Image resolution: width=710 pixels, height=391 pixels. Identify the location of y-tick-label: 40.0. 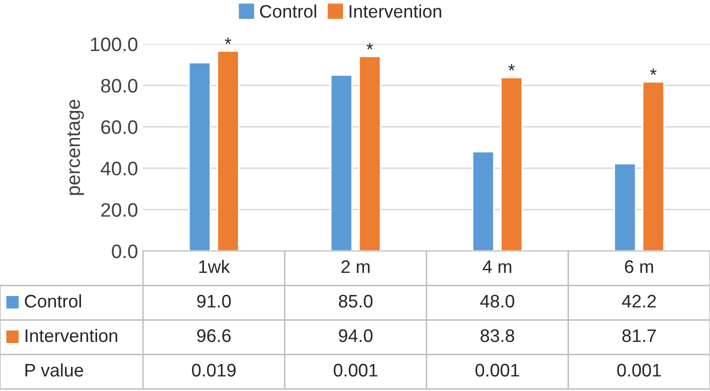
(119, 169).